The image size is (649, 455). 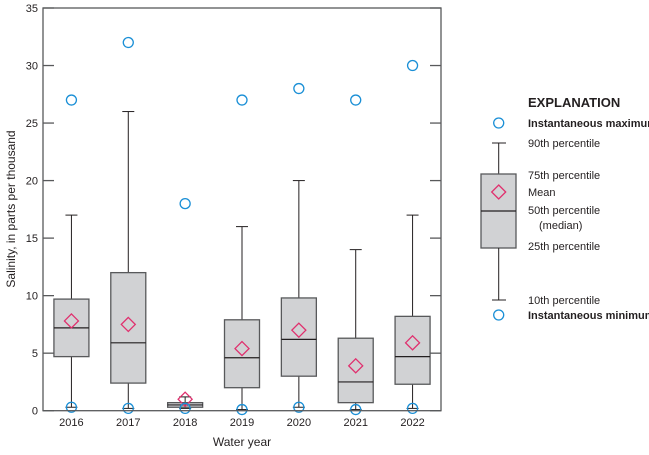 What do you see at coordinates (11, 208) in the screenshot?
I see `y-axis-label: Salinity, in parts per thousand` at bounding box center [11, 208].